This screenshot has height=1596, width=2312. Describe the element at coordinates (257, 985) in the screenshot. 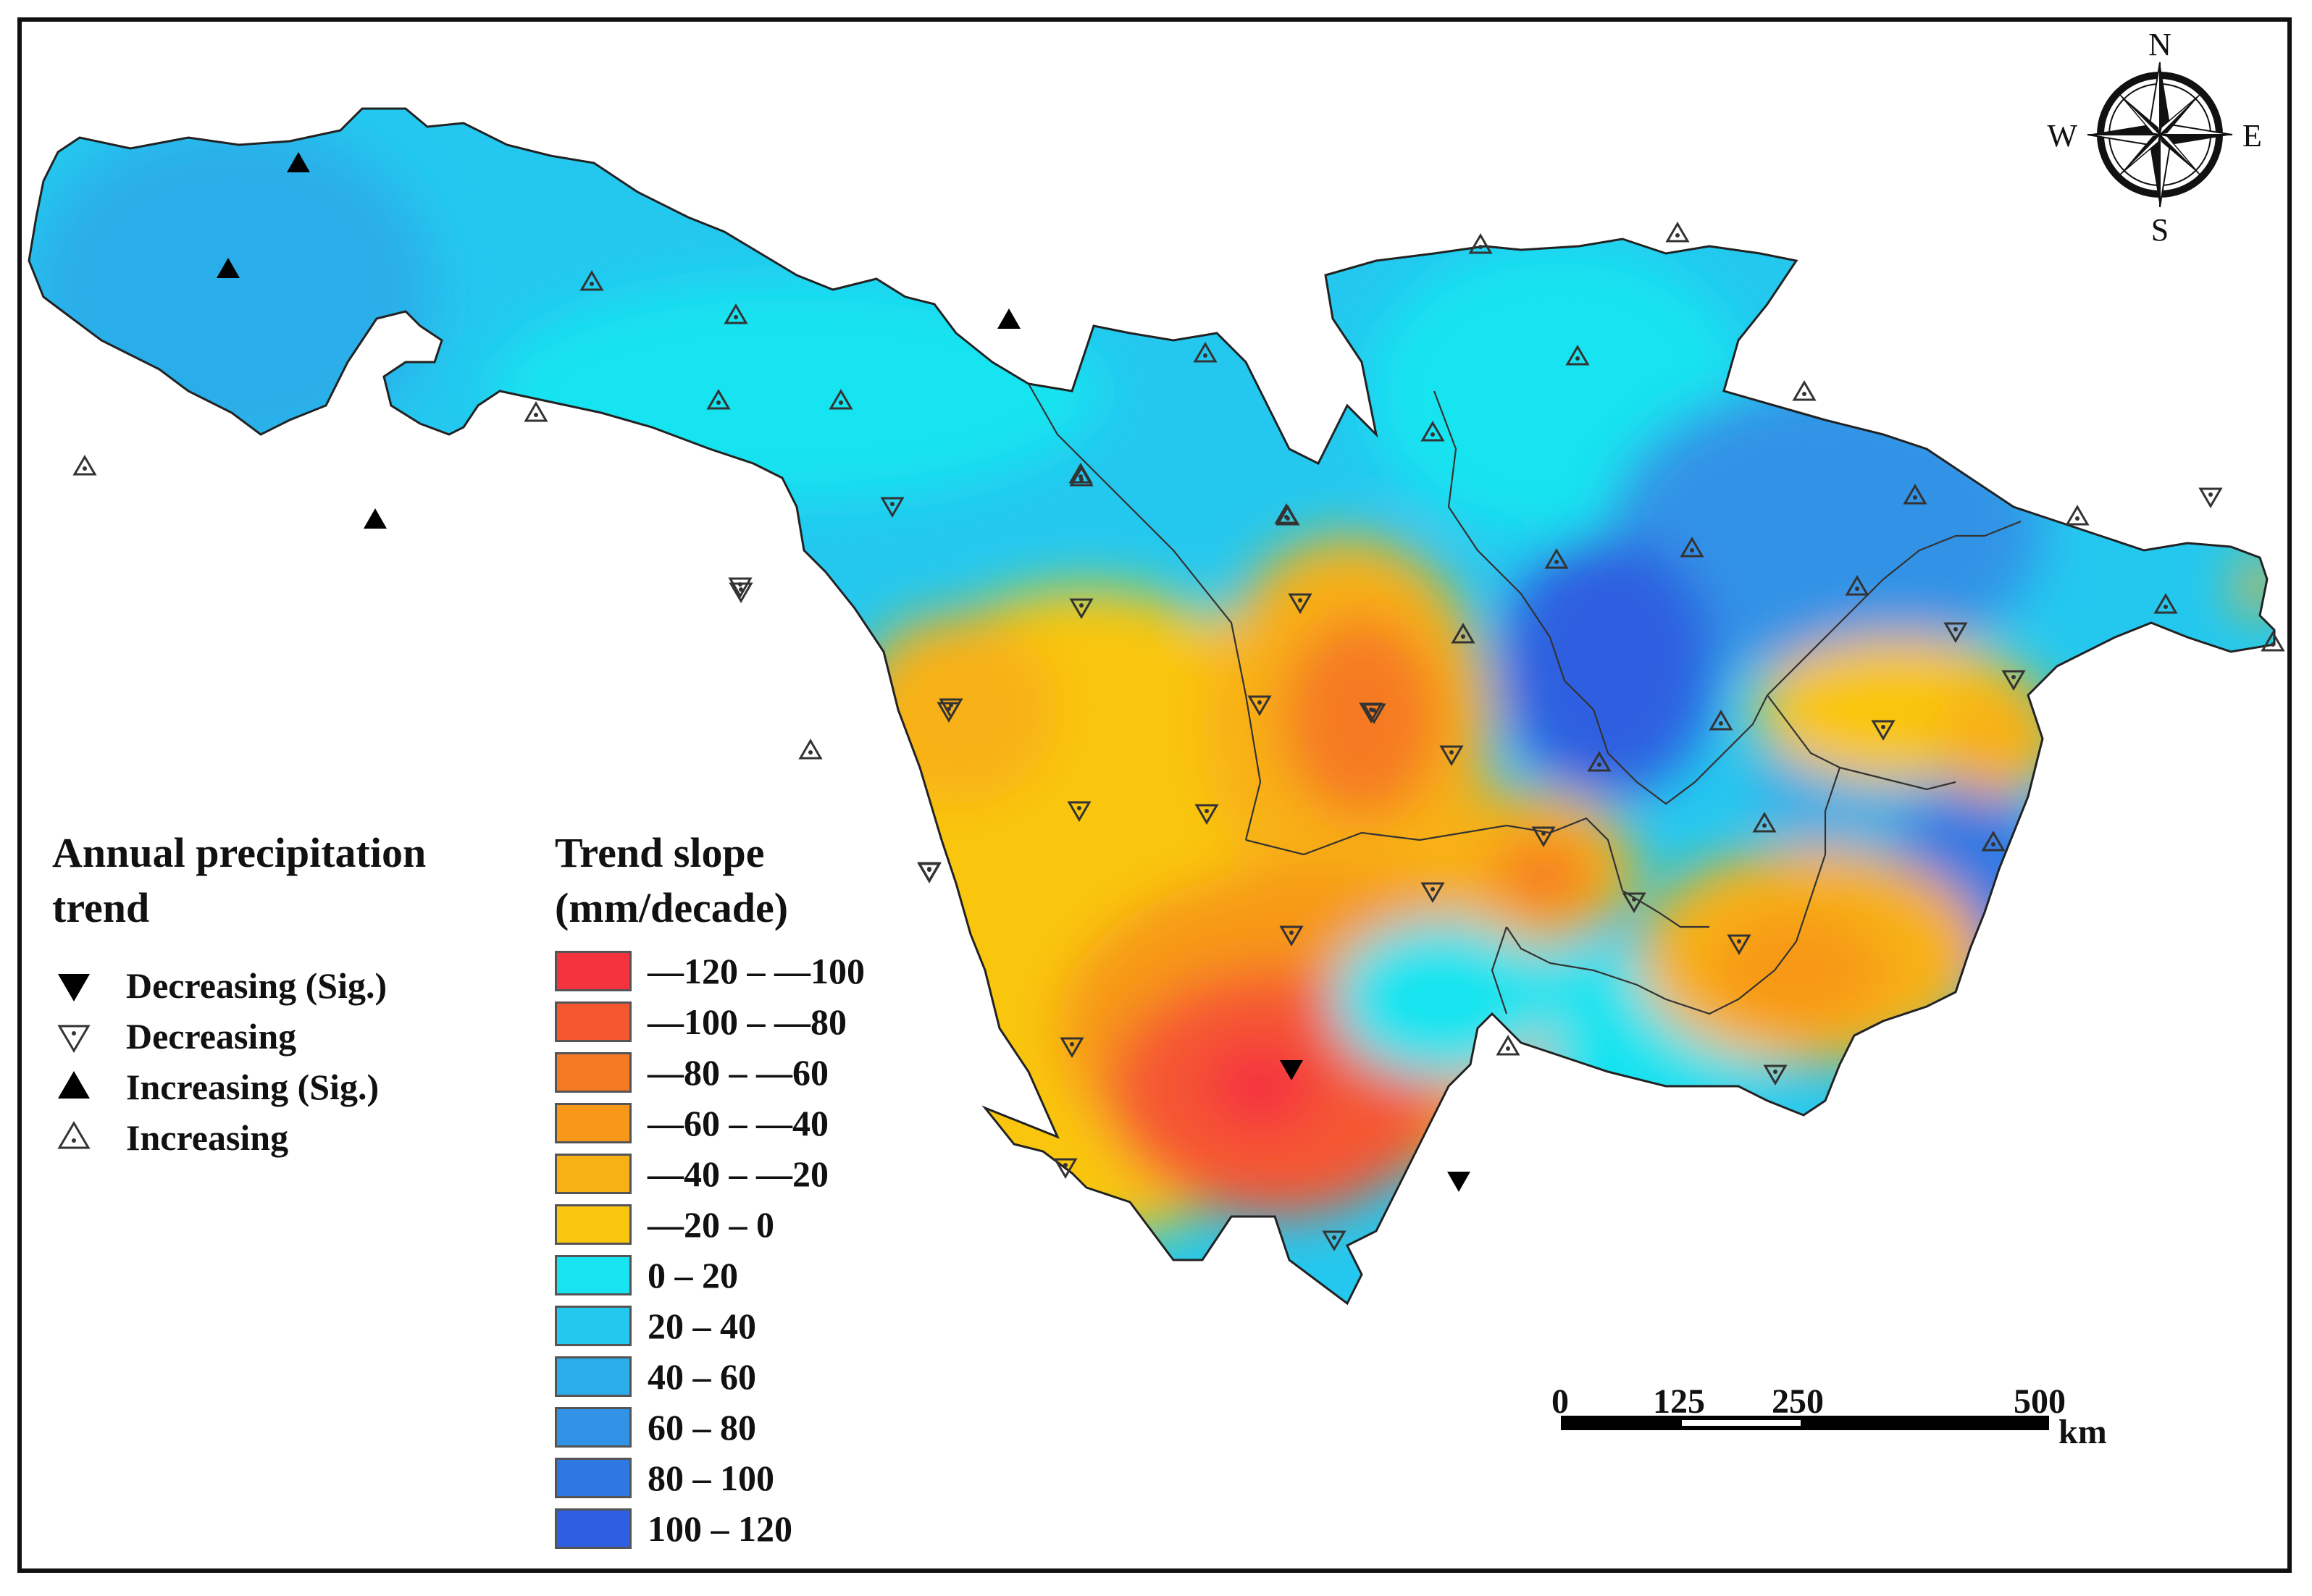

I see `trend-legend-label: Decreasing (Sig.)` at that location.